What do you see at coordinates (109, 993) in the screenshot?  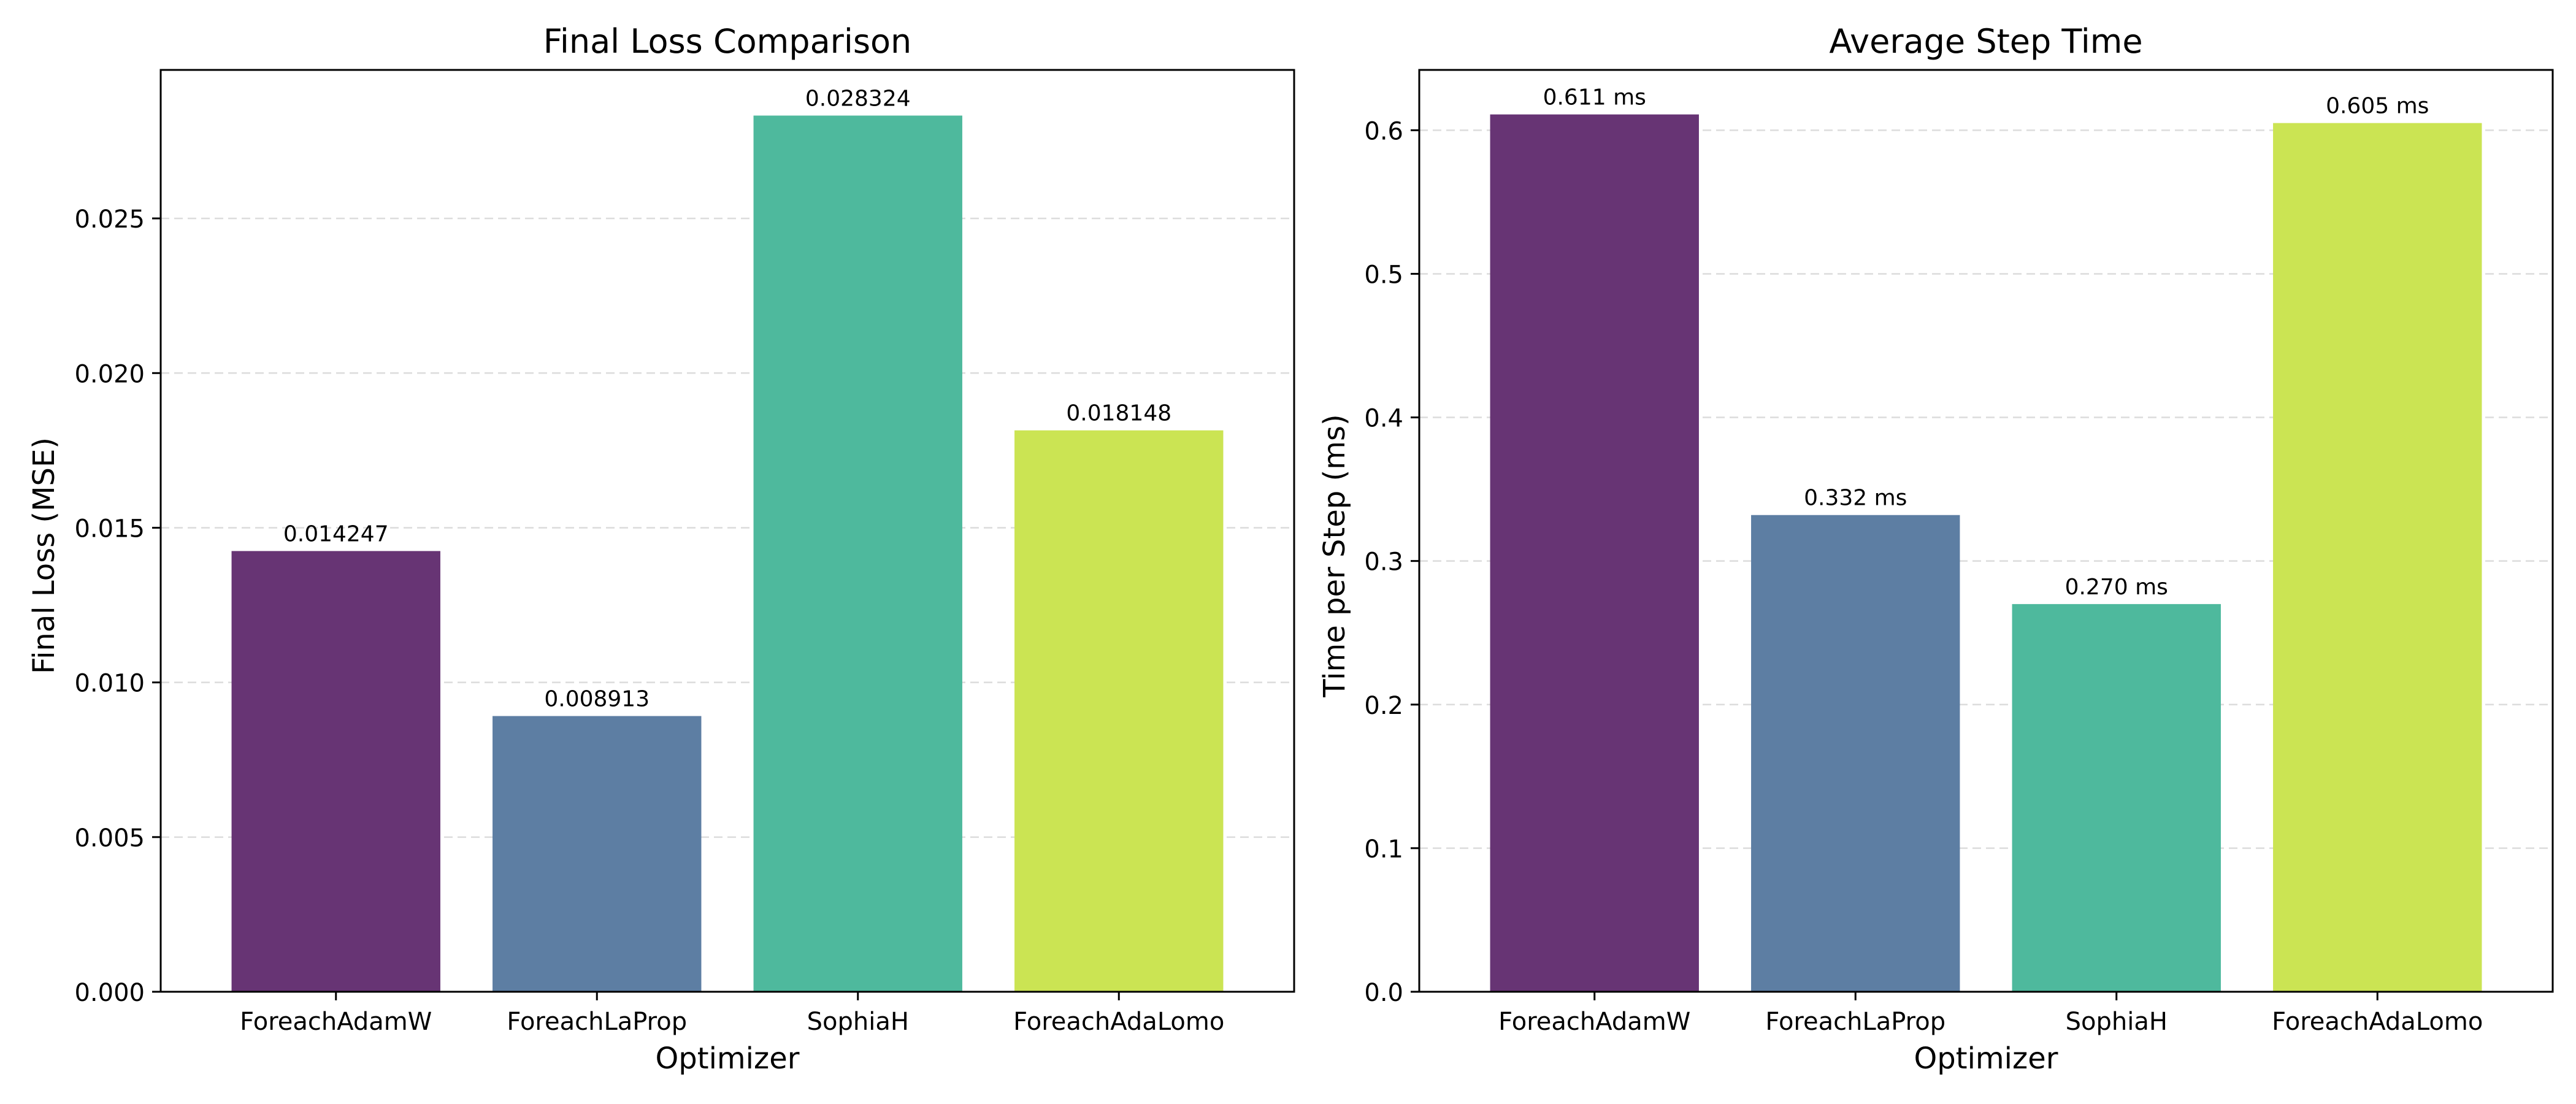 I see `y-tick-label: 0.000` at bounding box center [109, 993].